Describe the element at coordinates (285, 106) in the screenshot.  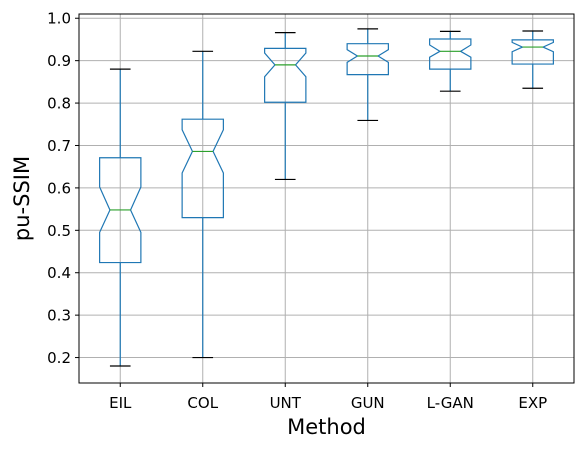
I see `box-unt` at that location.